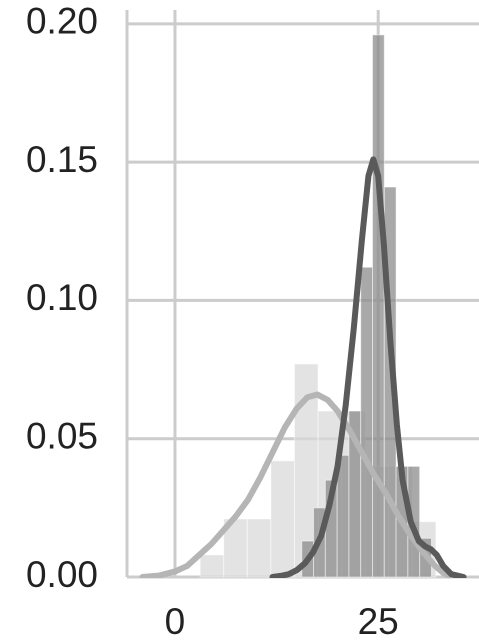 The image size is (479, 642). What do you see at coordinates (62, 574) in the screenshot?
I see `y-tick-label: 0.00` at bounding box center [62, 574].